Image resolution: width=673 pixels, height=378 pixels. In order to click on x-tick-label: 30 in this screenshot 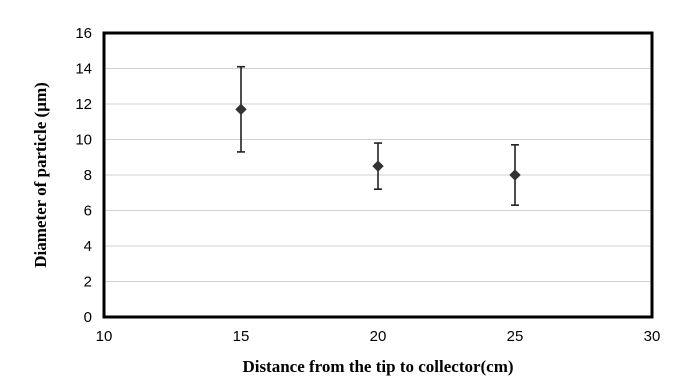, I will do `click(652, 336)`.